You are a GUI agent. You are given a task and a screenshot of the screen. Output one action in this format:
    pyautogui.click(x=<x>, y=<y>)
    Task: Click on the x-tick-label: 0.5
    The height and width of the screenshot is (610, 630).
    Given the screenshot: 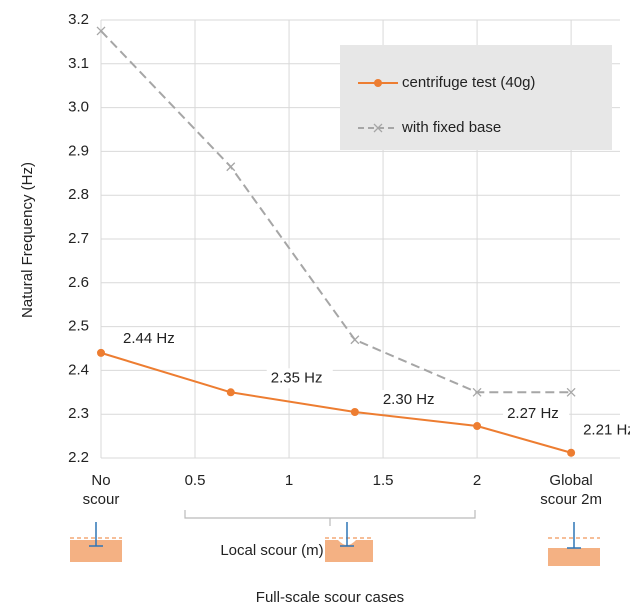 What is the action you would take?
    pyautogui.click(x=195, y=480)
    